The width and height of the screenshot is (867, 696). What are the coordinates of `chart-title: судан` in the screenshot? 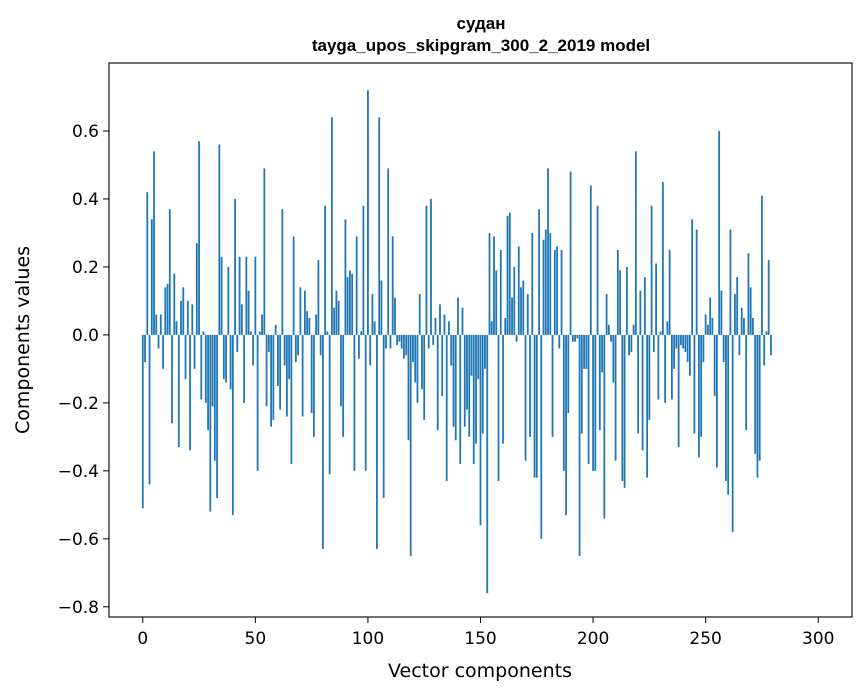 It's located at (481, 23).